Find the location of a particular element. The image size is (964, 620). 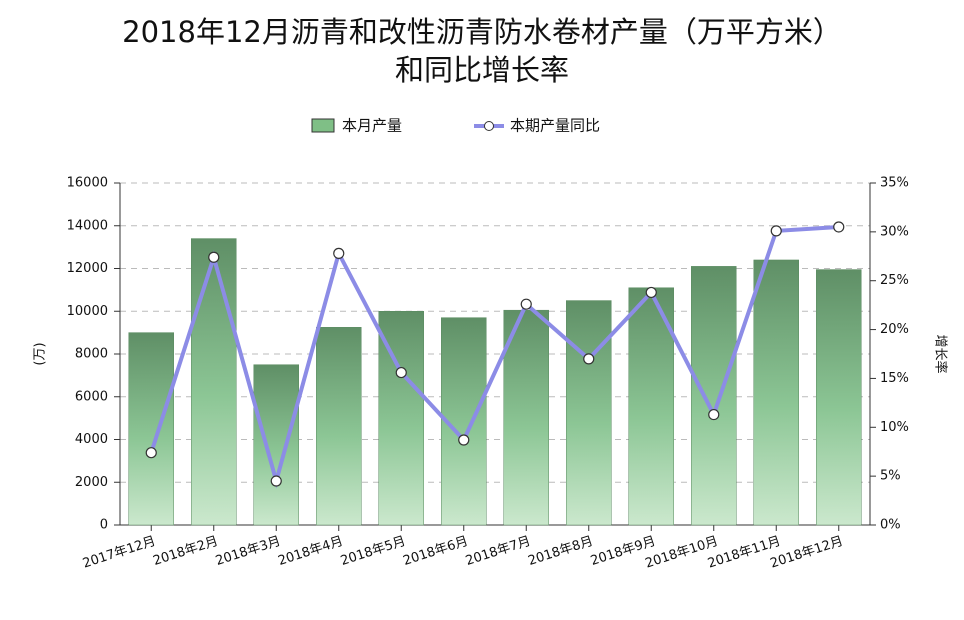

y-axis-label: (万) is located at coordinates (40, 353).